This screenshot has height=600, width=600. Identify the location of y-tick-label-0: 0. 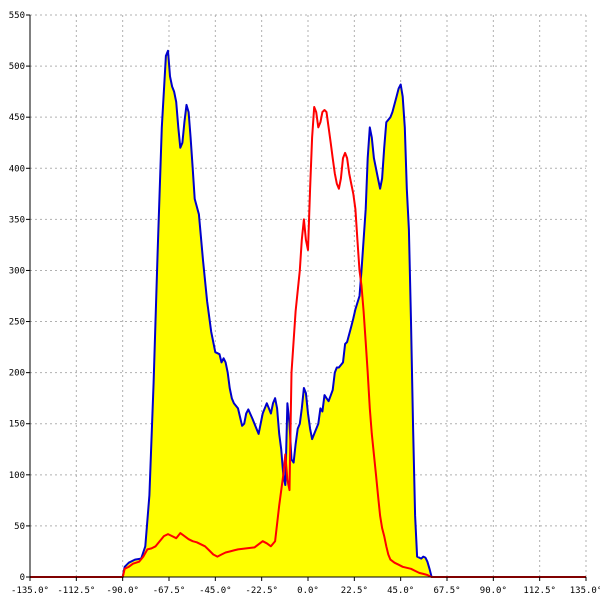
(22, 578).